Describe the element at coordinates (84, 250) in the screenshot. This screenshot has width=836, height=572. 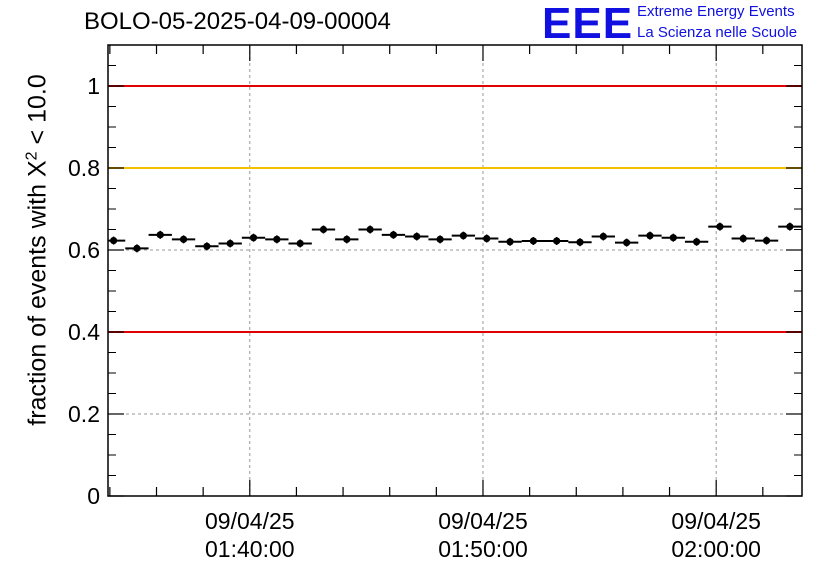
I see `y-tick-label: 0.6` at that location.